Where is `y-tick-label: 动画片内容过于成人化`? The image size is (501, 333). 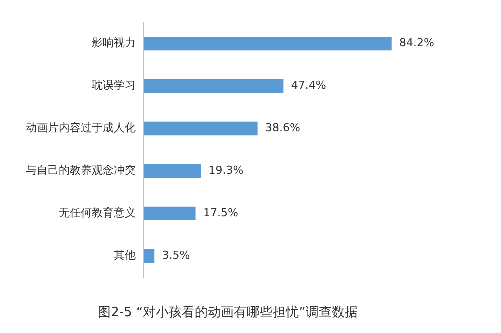 y-tick-label: 动画片内容过于成人化 is located at coordinates (81, 128).